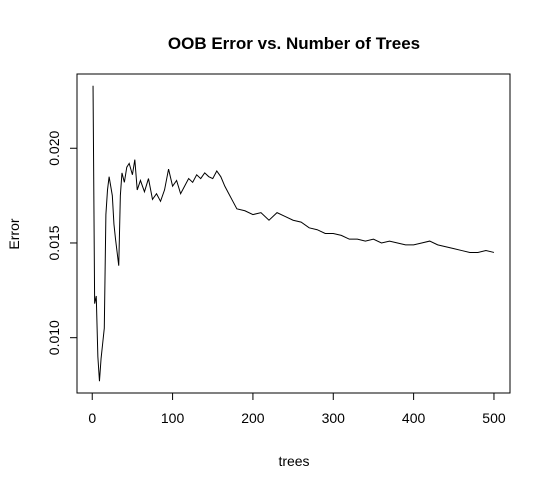  Describe the element at coordinates (293, 461) in the screenshot. I see `x-axis-label: trees` at that location.